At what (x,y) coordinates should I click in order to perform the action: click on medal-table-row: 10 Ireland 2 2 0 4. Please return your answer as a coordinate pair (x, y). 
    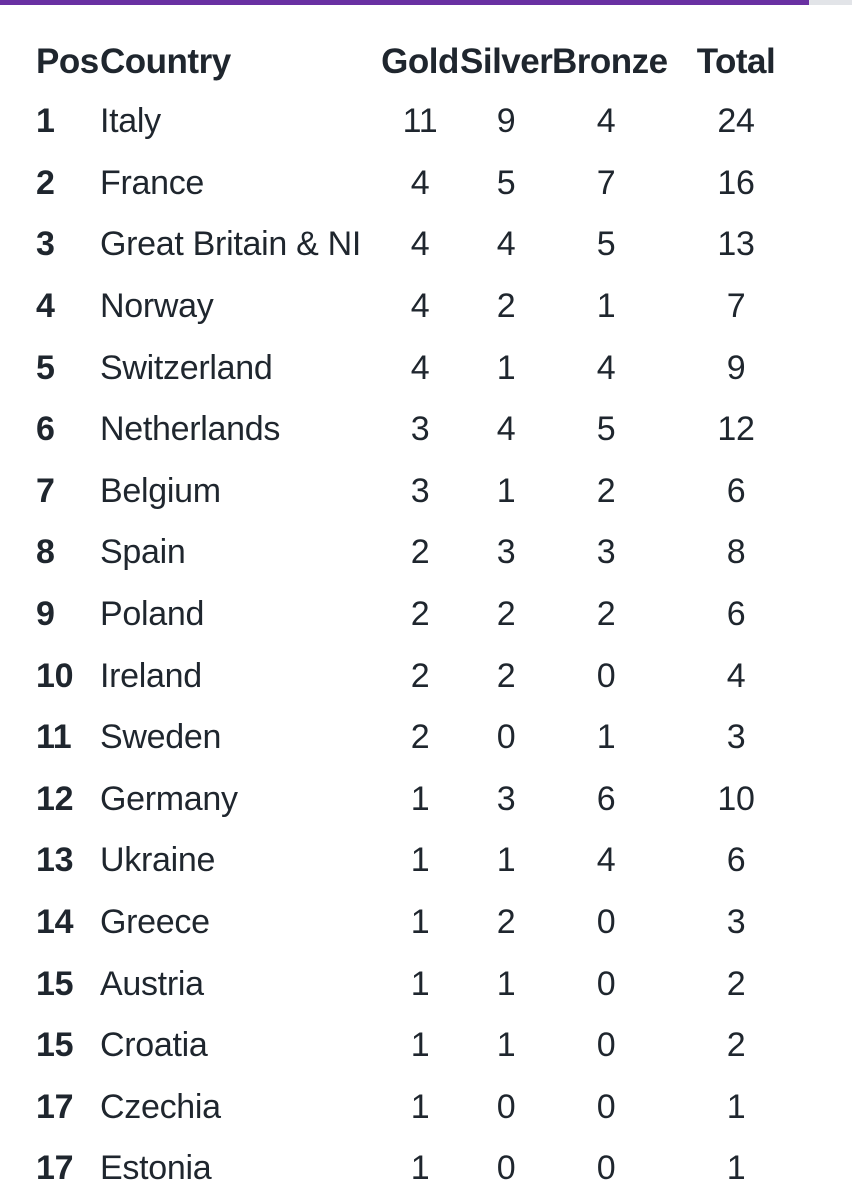
    Looking at the image, I should click on (426, 676).